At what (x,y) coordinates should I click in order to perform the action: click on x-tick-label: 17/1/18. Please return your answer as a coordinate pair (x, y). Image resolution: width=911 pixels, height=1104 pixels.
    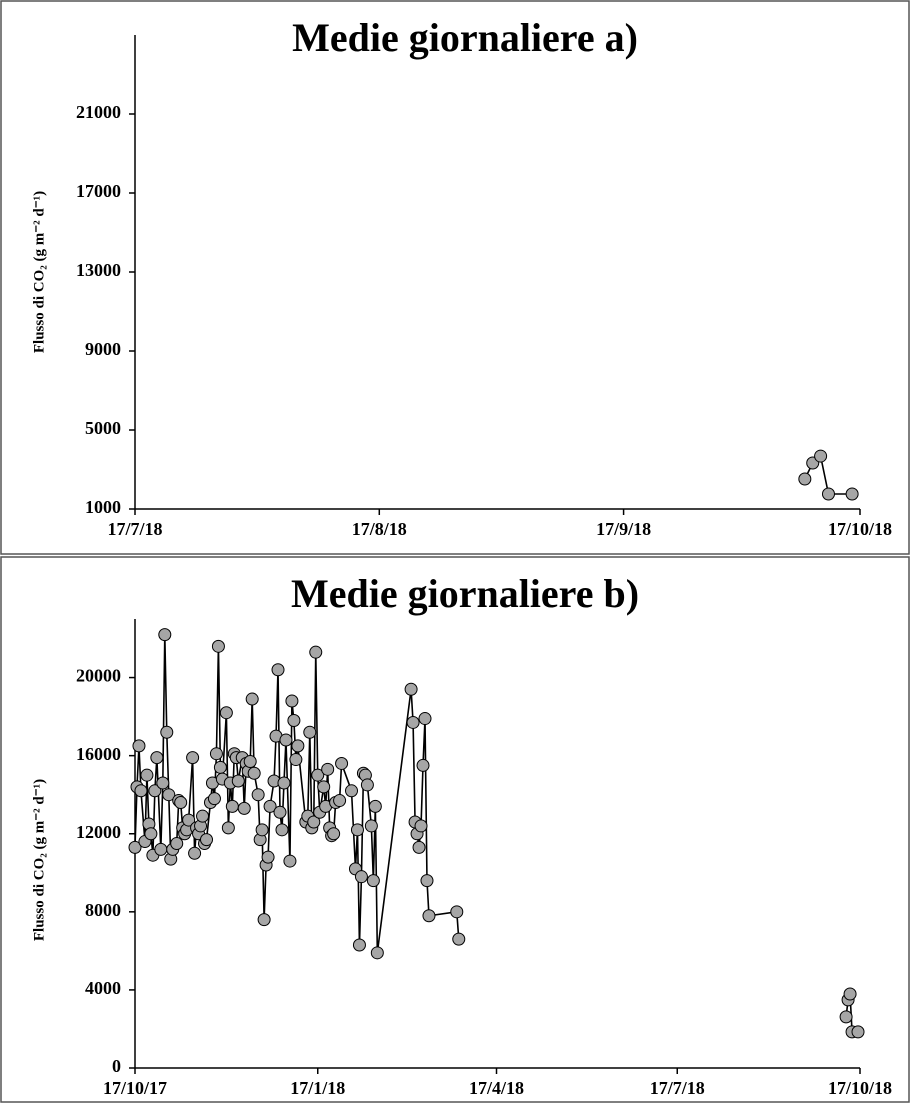
    Looking at the image, I should click on (317, 1088).